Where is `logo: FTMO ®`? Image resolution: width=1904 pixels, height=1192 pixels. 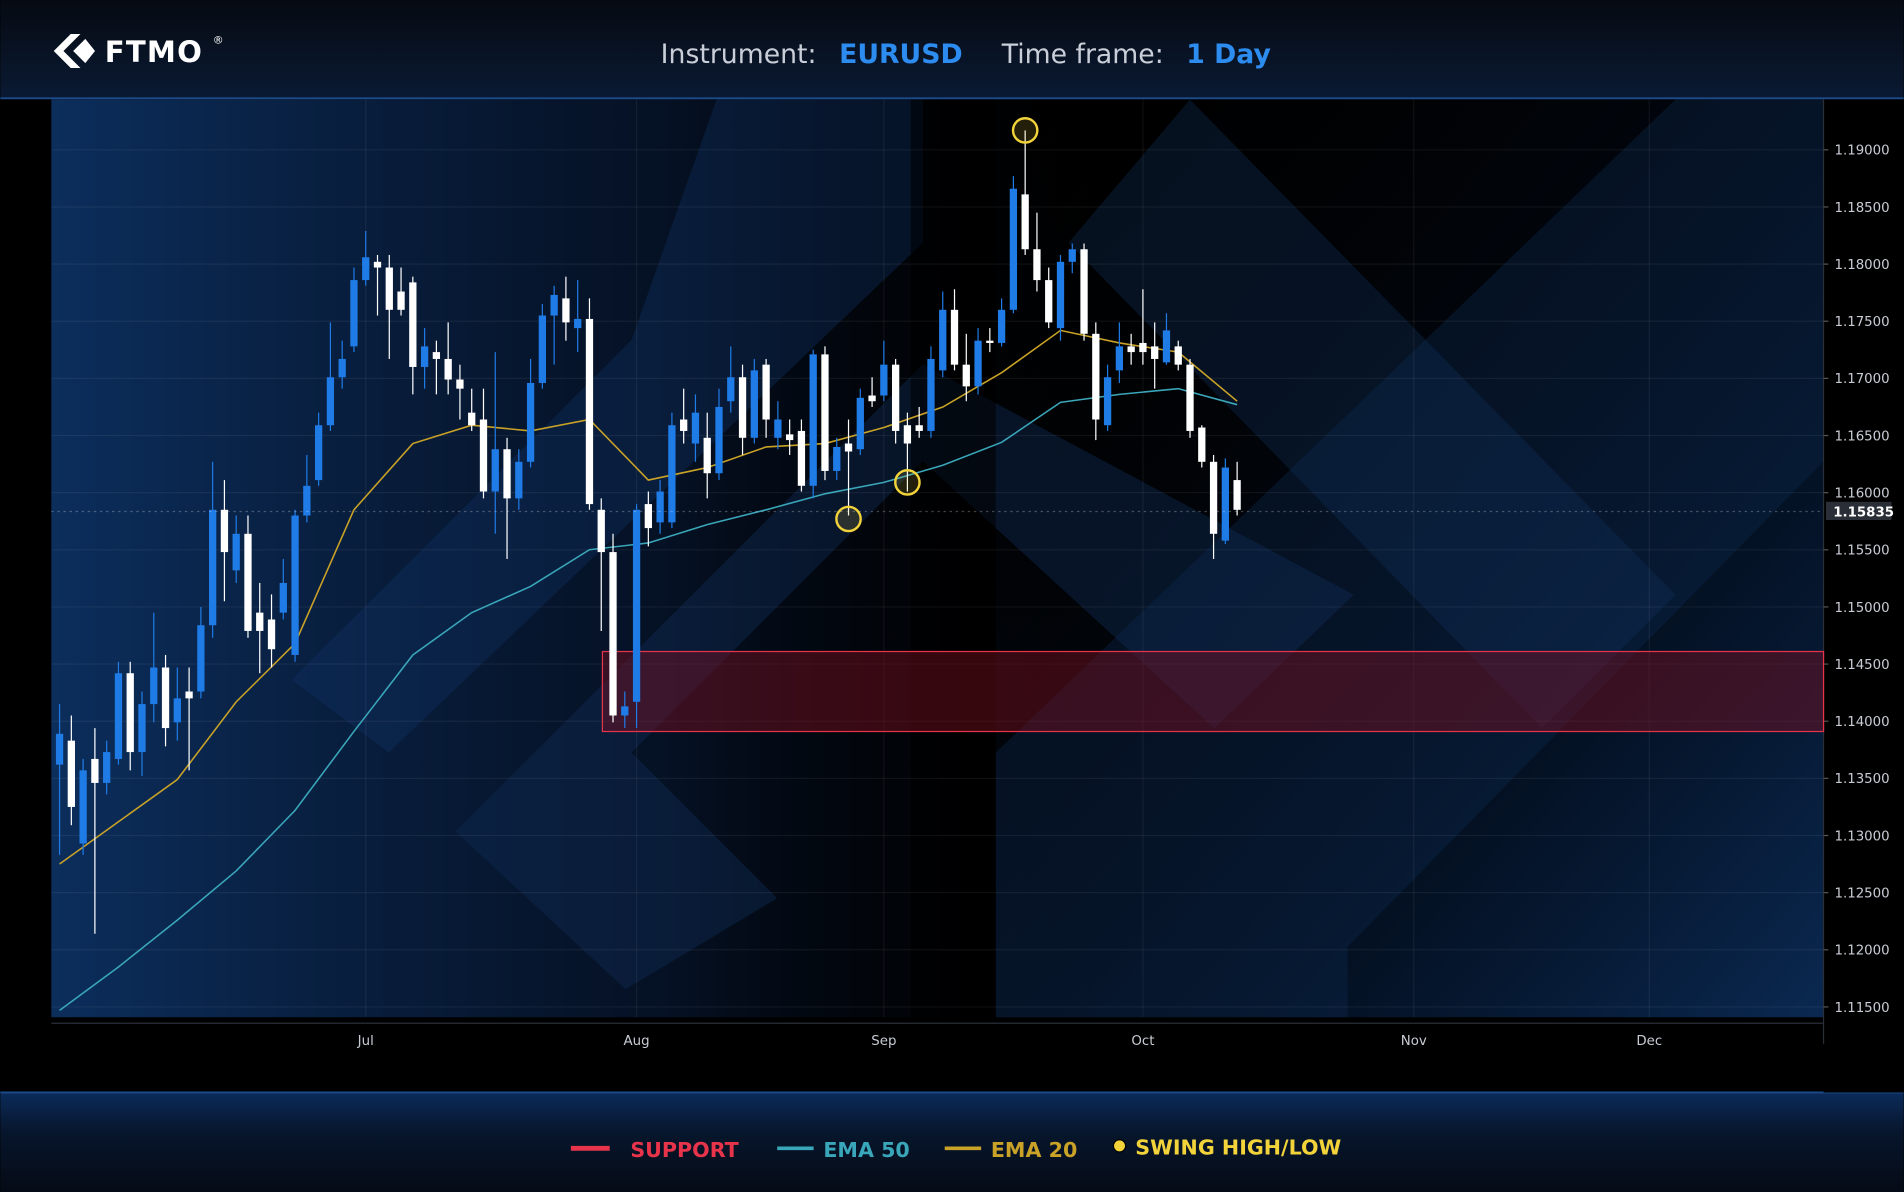
logo: FTMO ® is located at coordinates (138, 51).